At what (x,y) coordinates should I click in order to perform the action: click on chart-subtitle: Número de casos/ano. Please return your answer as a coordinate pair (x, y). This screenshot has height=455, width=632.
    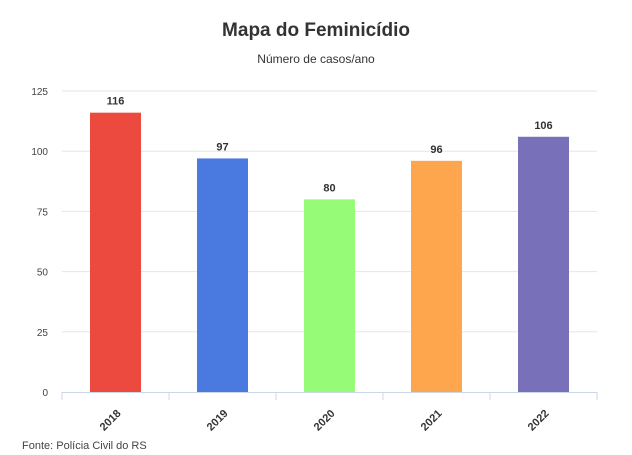
    Looking at the image, I should click on (316, 59).